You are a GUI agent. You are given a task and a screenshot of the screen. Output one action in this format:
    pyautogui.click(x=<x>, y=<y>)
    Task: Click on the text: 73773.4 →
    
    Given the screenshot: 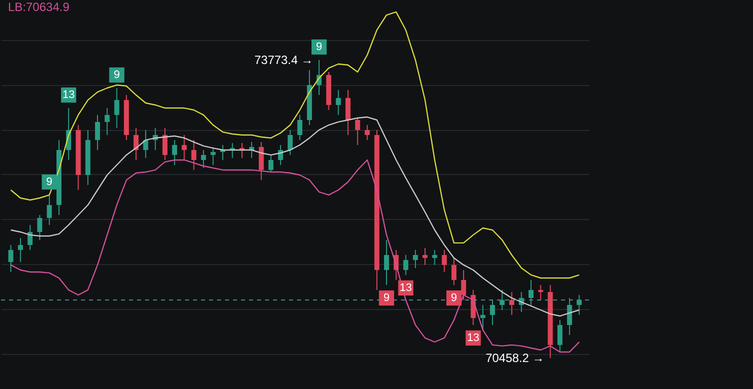 What is the action you would take?
    pyautogui.click(x=284, y=60)
    